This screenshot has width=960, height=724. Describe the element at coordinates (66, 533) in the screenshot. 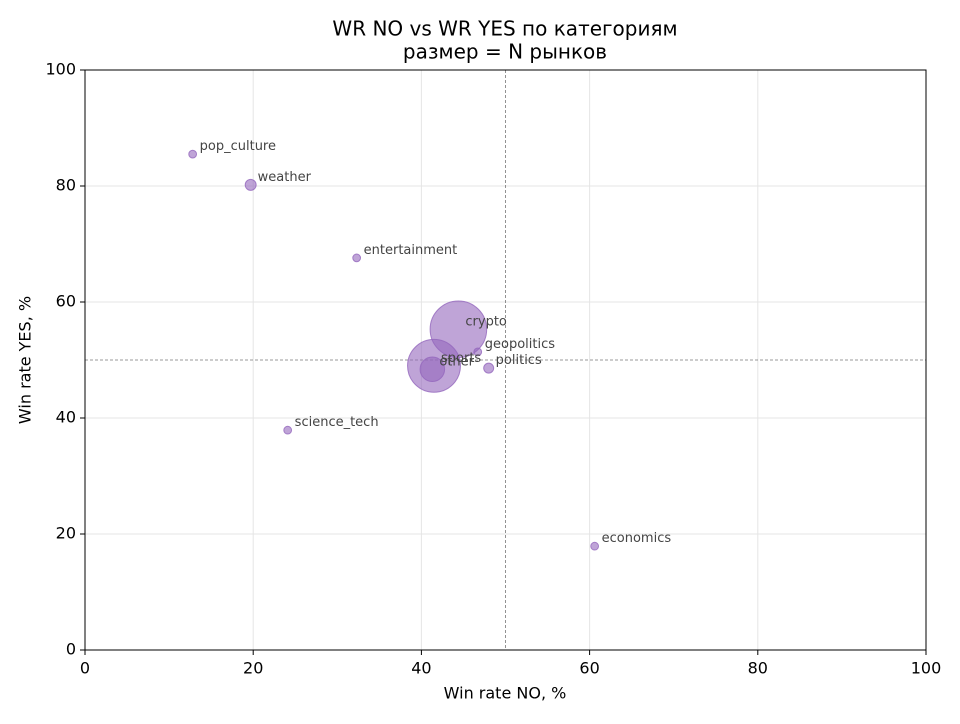

I see `y-tick-label: 20` at that location.